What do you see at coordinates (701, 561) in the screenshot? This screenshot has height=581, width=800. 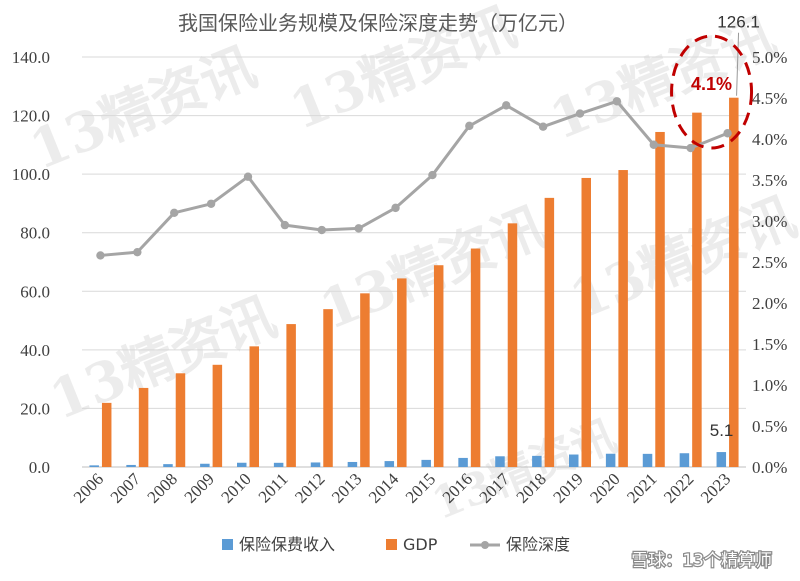 I see `credit-text: 雪球：13个精算师` at bounding box center [701, 561].